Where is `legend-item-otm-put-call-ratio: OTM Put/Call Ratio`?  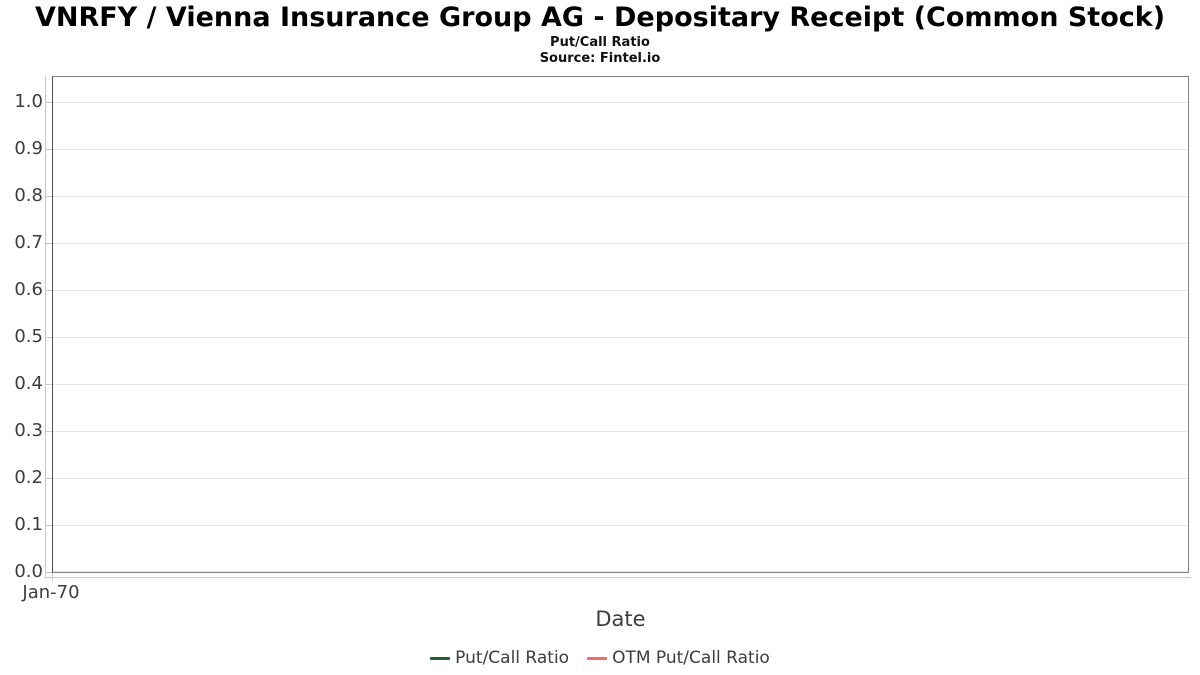 legend-item-otm-put-call-ratio: OTM Put/Call Ratio is located at coordinates (678, 658).